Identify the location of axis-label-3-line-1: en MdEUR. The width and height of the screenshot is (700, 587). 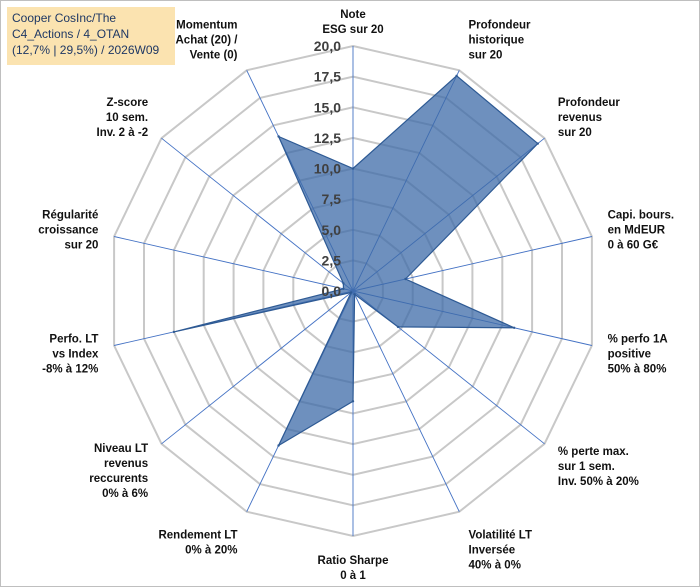
(637, 230).